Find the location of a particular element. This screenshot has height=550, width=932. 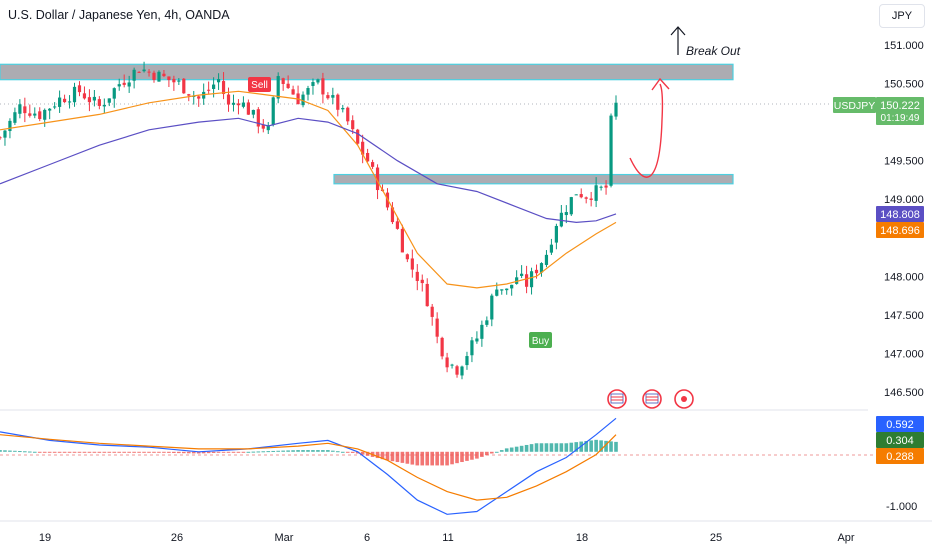

bar-countdown: 01:19:49 is located at coordinates (900, 118).